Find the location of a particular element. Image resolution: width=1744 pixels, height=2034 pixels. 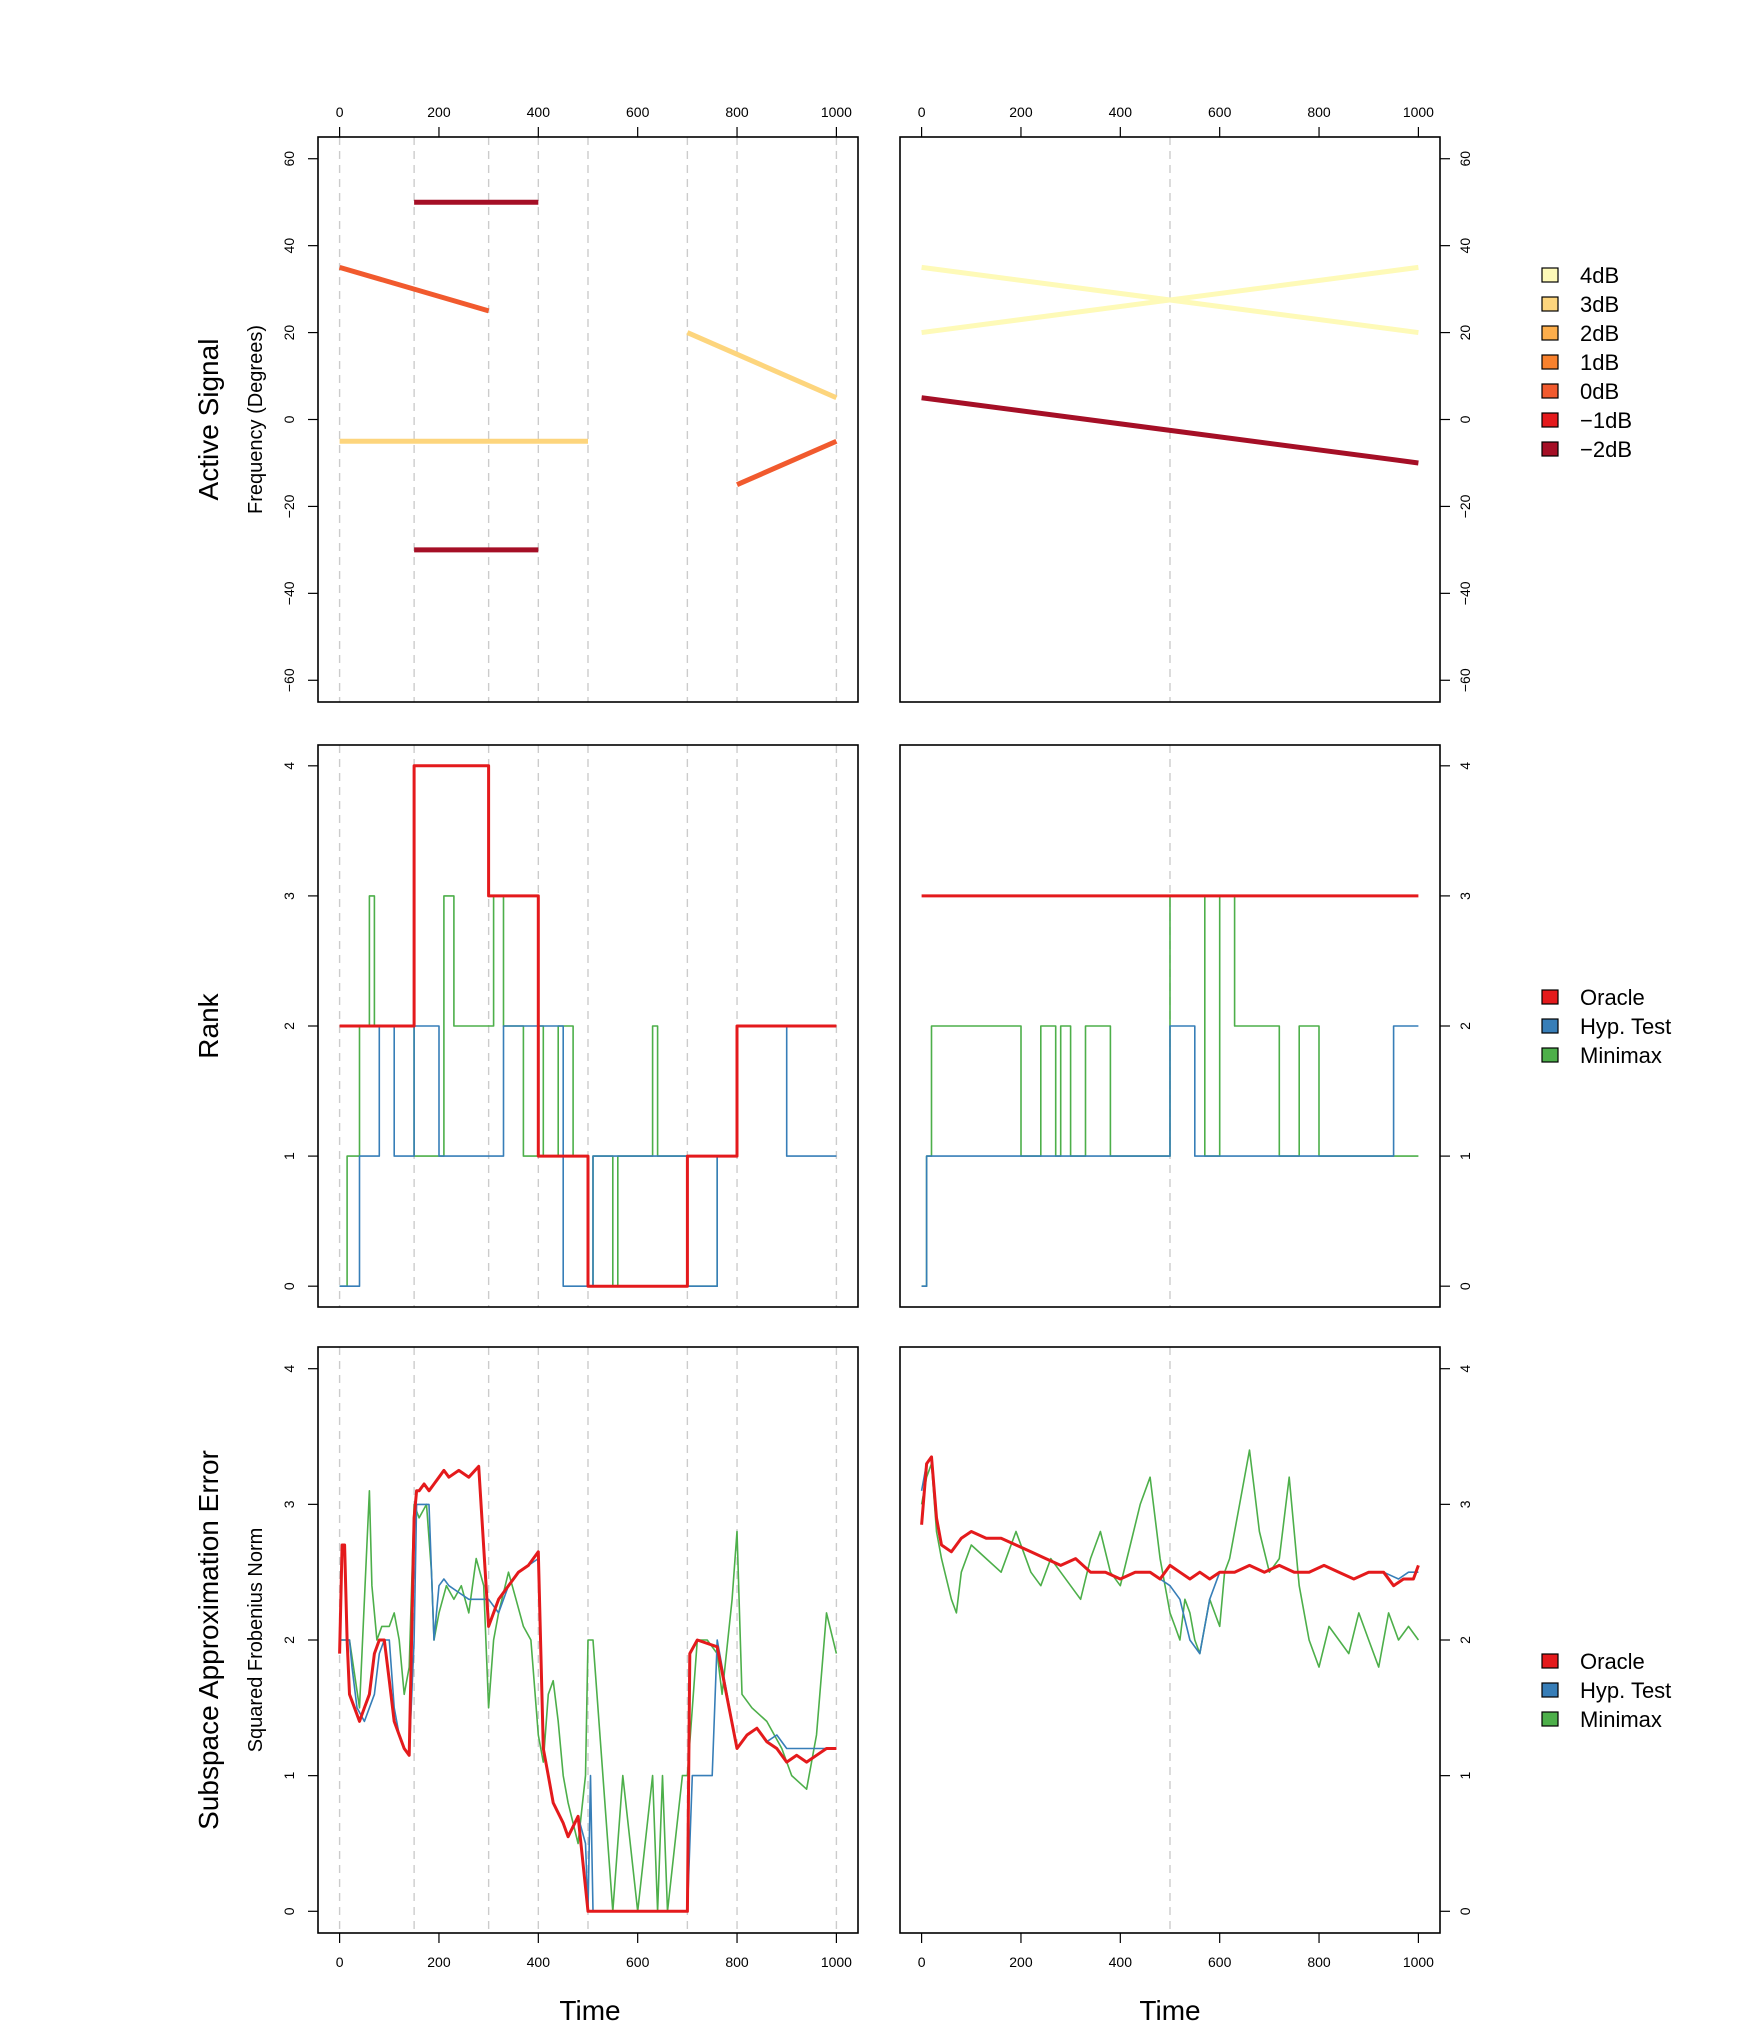

x-tick-label: 1000 is located at coordinates (1418, 112).